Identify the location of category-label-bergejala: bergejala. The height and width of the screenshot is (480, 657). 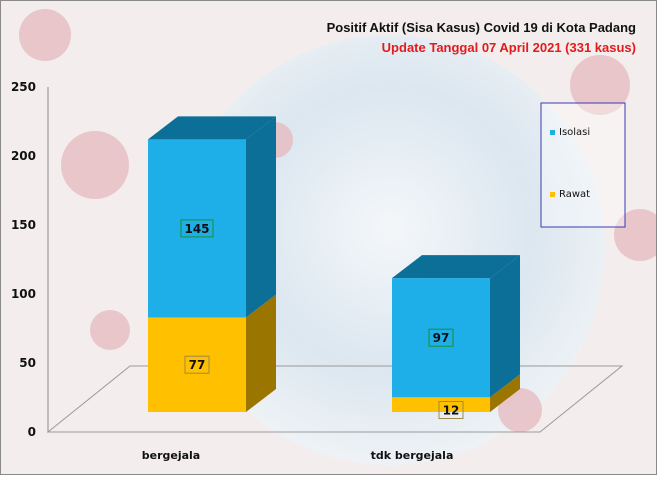
(171, 455).